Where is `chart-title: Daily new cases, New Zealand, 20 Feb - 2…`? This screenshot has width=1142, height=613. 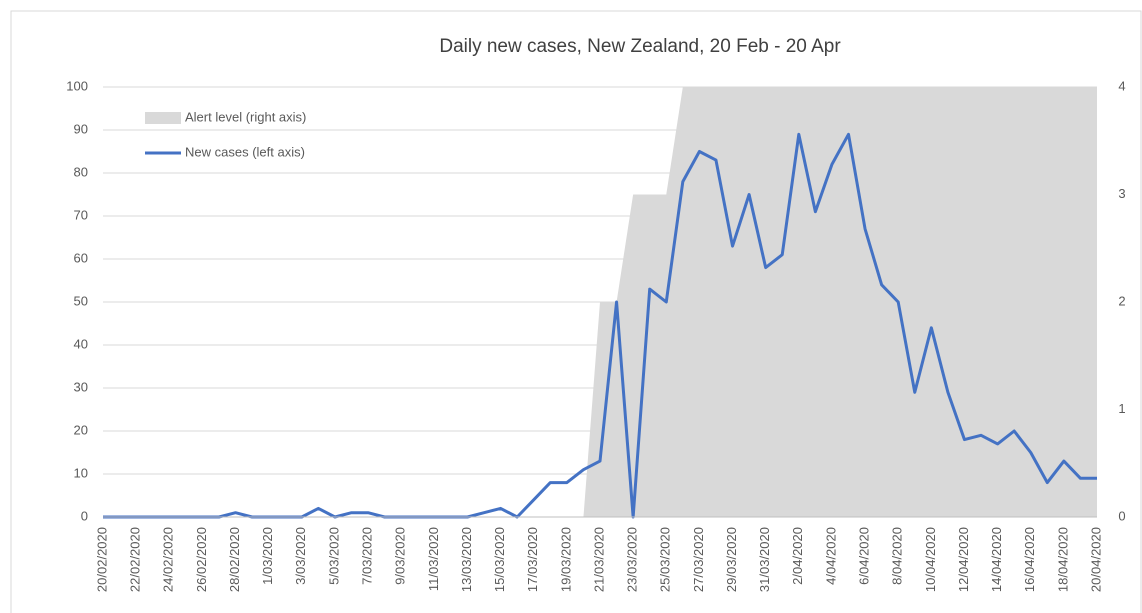
chart-title: Daily new cases, New Zealand, 20 Feb - 2… is located at coordinates (640, 46).